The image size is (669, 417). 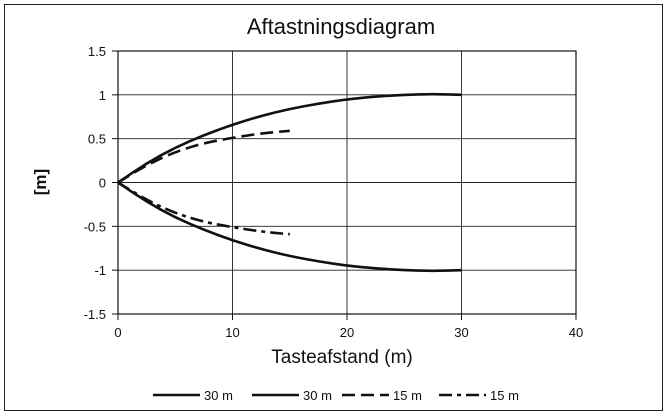 What do you see at coordinates (461, 332) in the screenshot?
I see `x-tick-label: 30` at bounding box center [461, 332].